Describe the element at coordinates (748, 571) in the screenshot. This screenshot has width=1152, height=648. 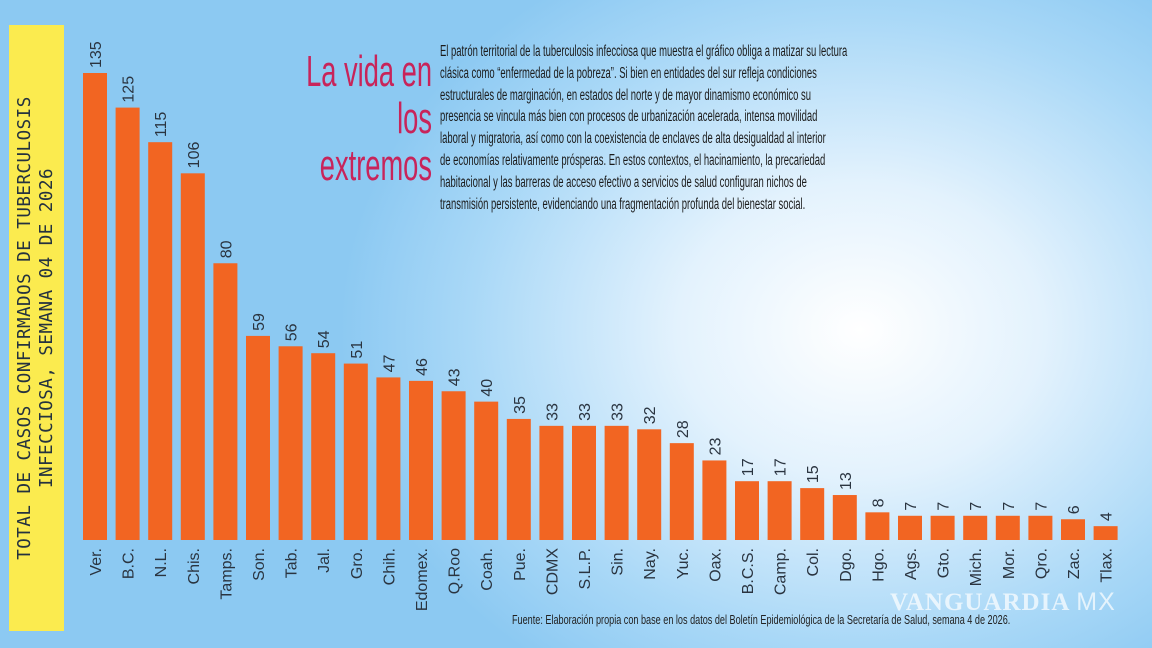
I see `category-label: B.C.S.` at that location.